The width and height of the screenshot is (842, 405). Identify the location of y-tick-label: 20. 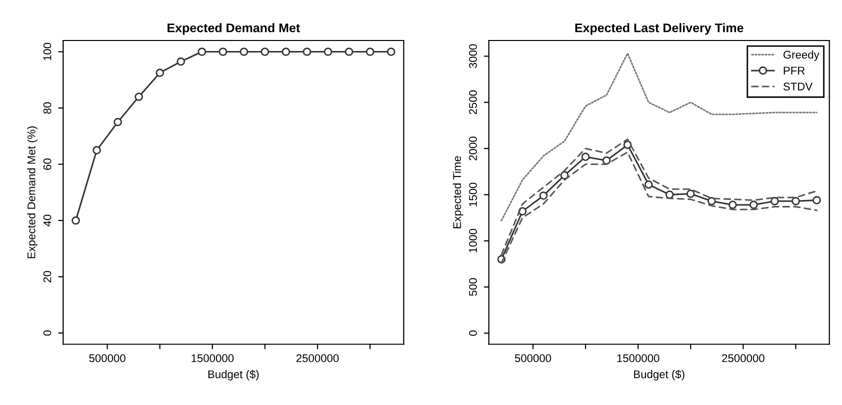
(47, 276).